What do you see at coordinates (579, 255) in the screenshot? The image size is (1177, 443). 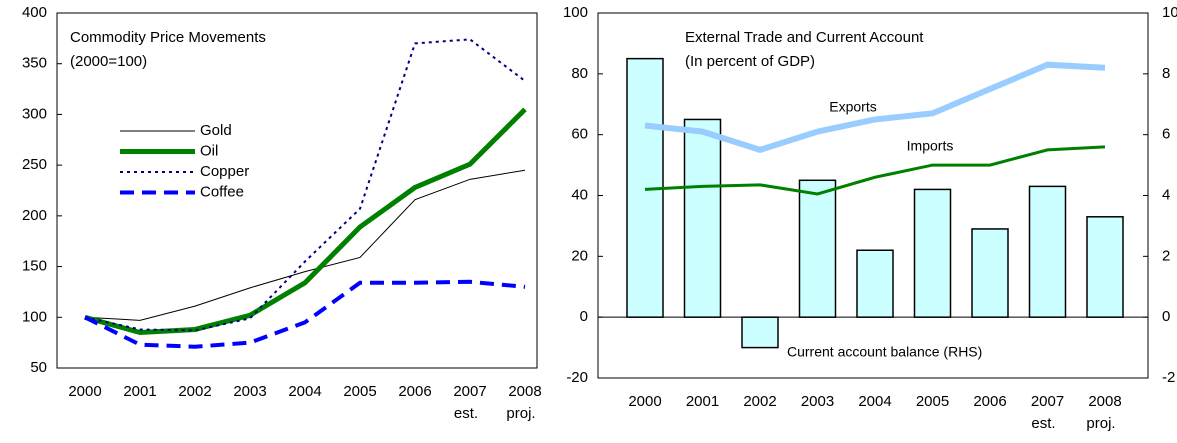 I see `y-tick-label: 20` at bounding box center [579, 255].